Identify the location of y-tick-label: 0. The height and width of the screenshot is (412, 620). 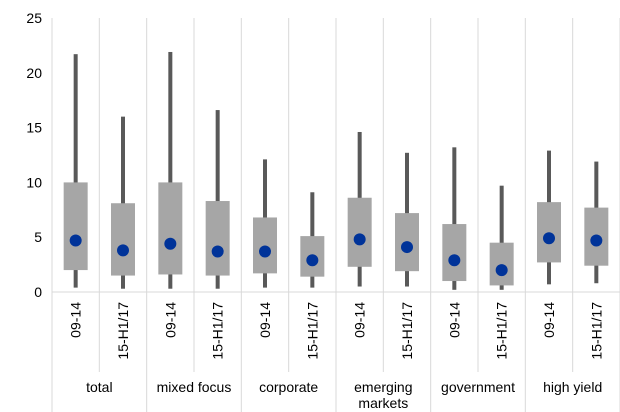
(38, 292).